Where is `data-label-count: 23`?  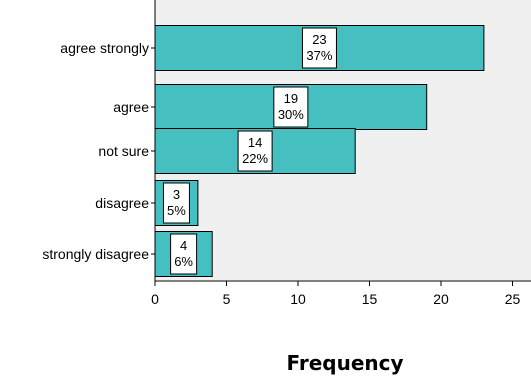 data-label-count: 23 is located at coordinates (319, 39).